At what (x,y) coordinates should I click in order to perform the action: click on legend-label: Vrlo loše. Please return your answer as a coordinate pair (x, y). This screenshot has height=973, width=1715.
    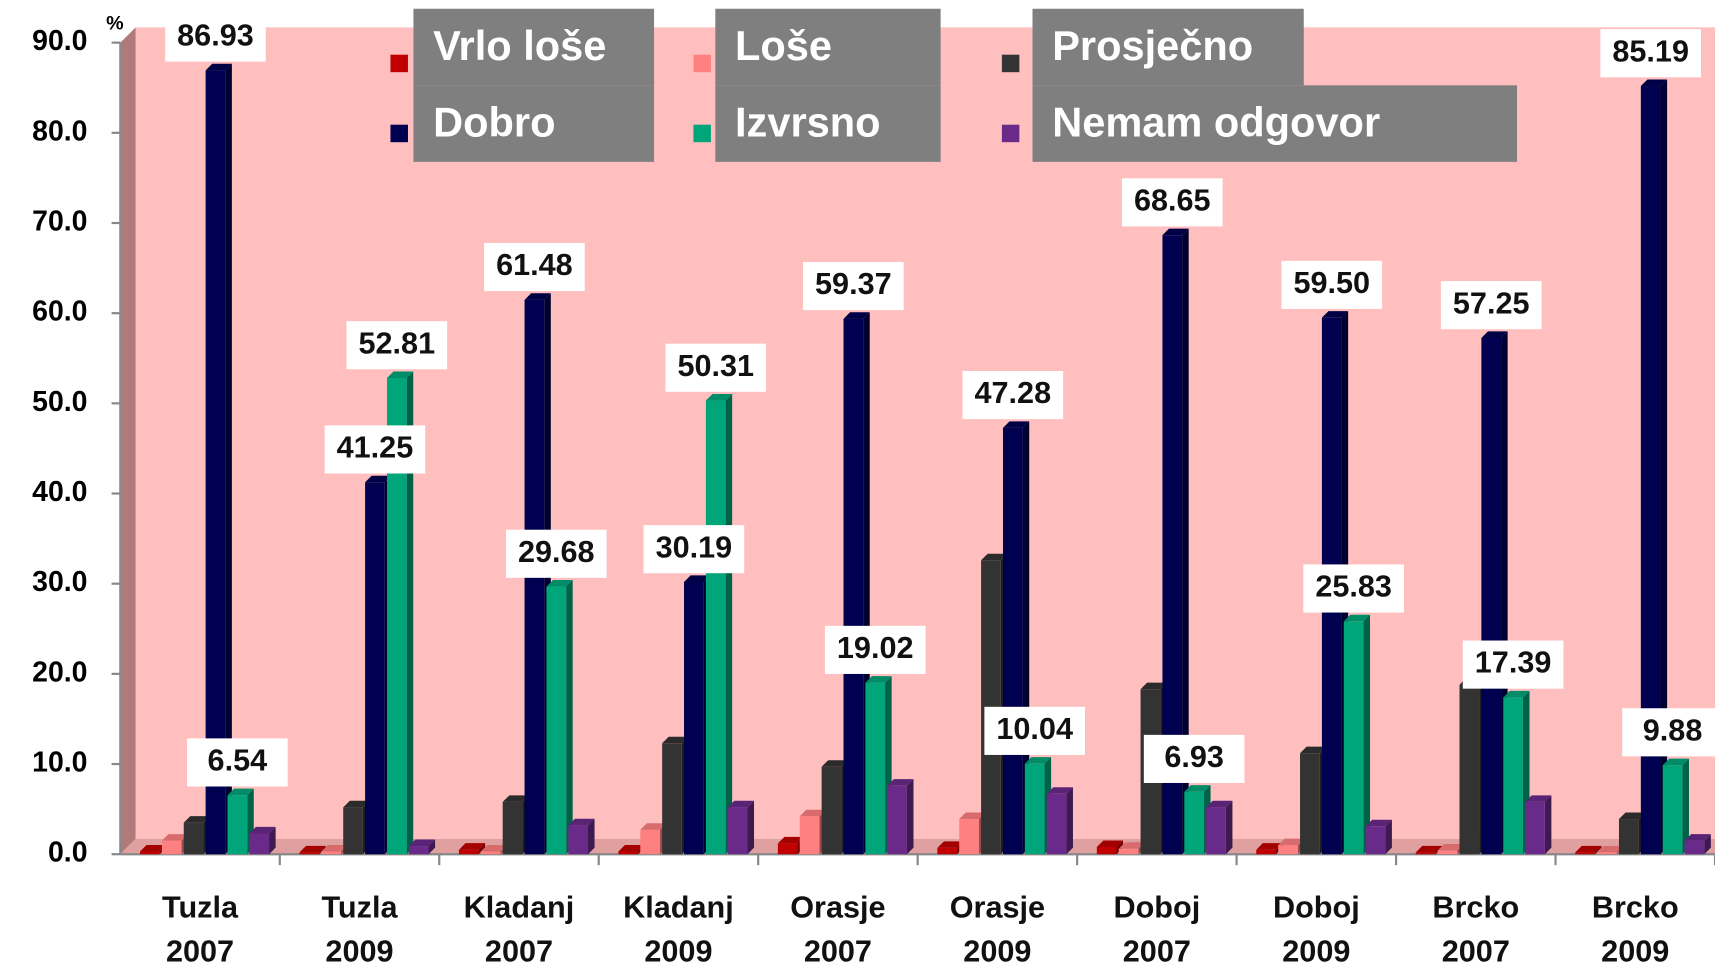
    Looking at the image, I should click on (534, 47).